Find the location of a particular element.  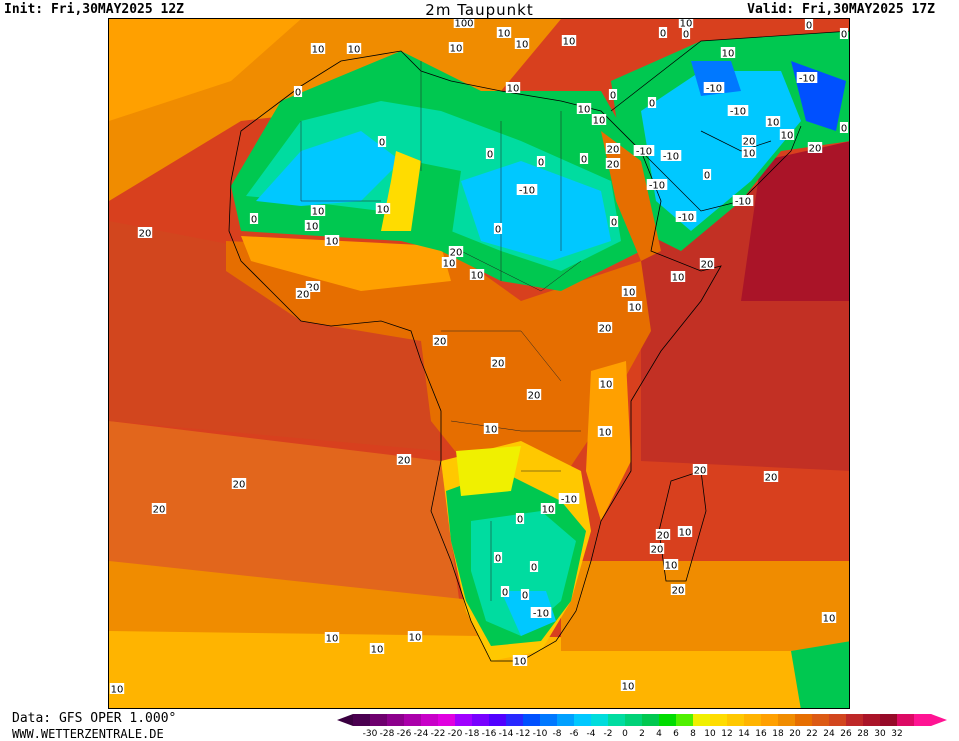

legend-tick-label: -20 is located at coordinates (455, 734).